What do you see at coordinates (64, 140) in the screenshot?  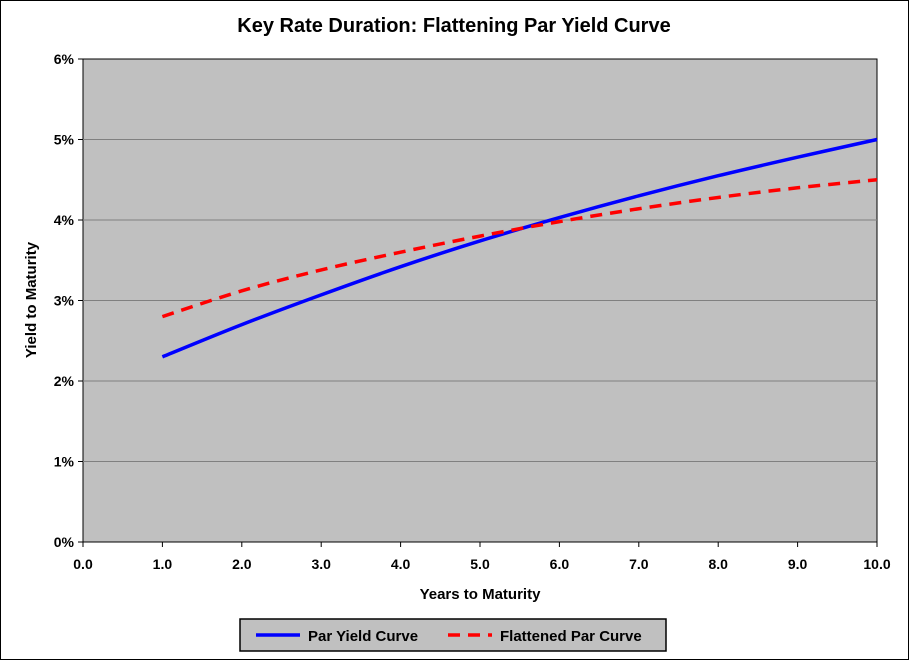 I see `y-tick-label: 5%` at bounding box center [64, 140].